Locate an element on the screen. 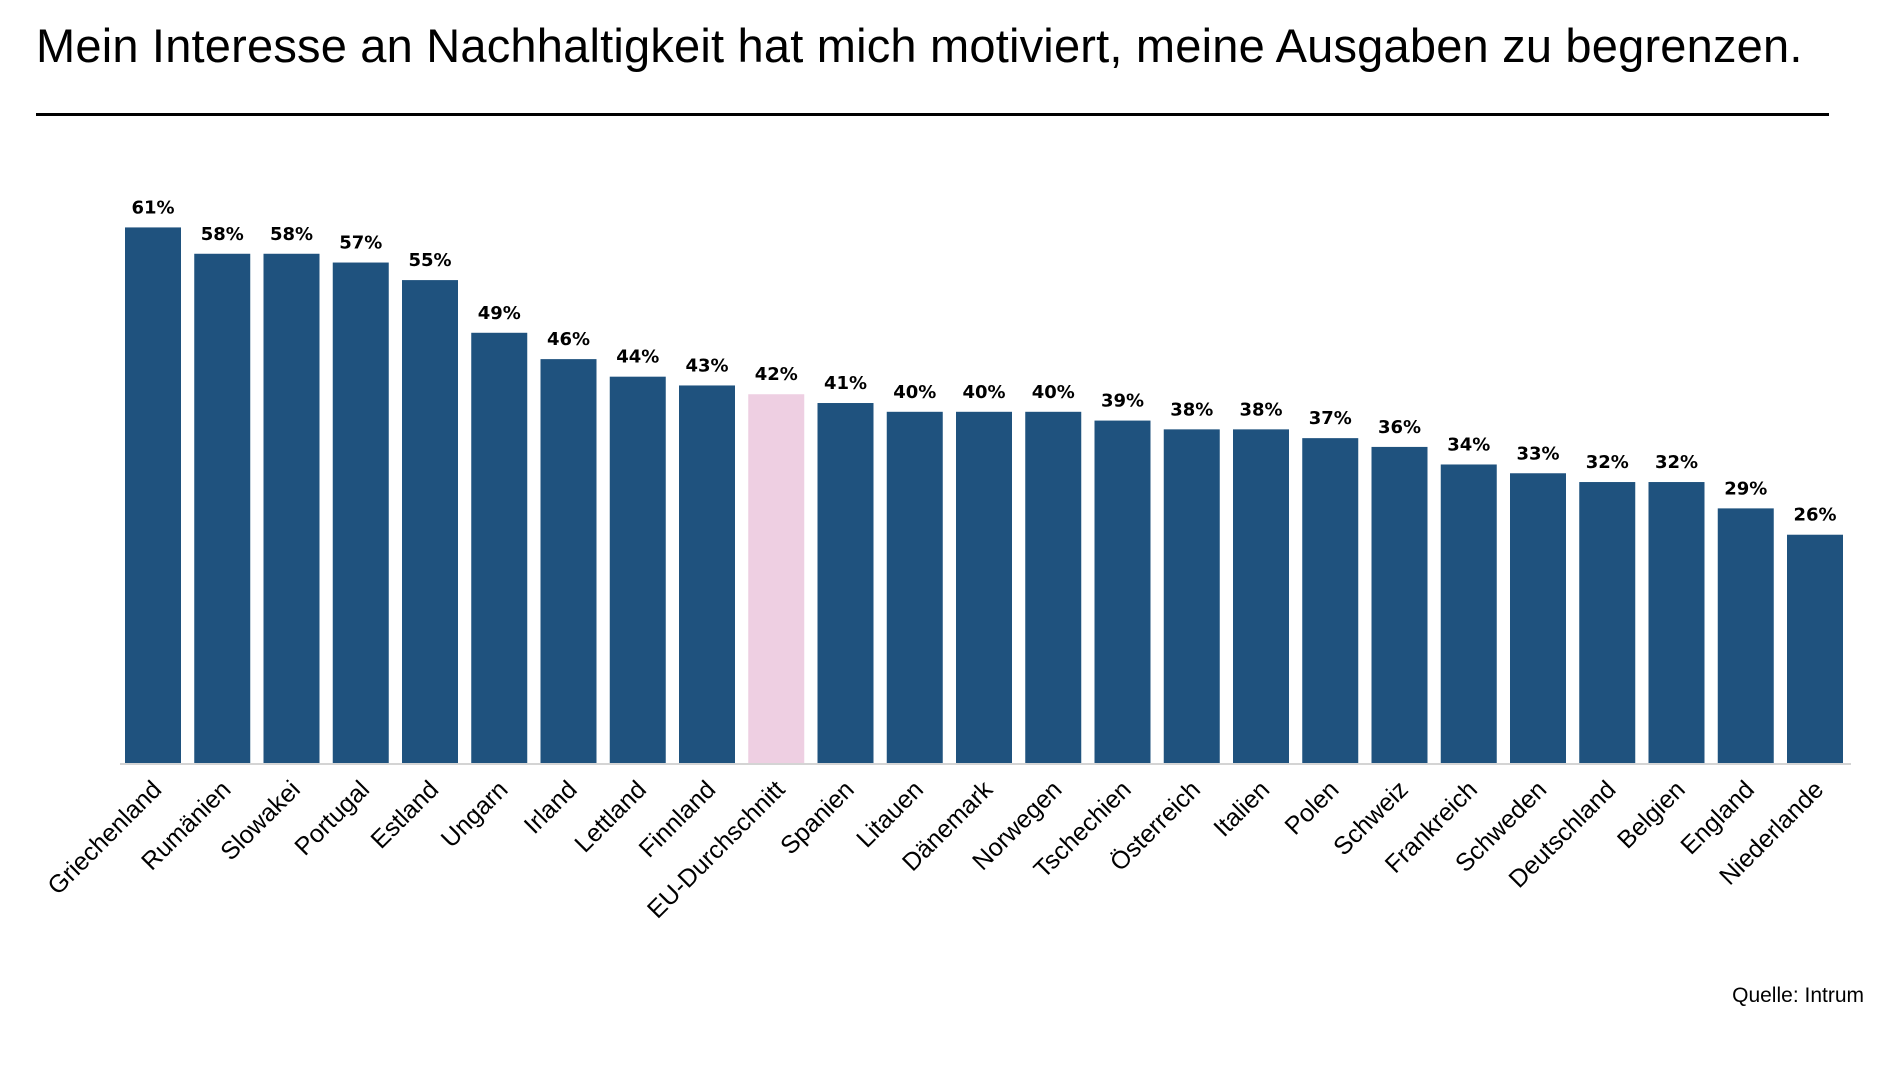 The width and height of the screenshot is (1879, 1066). bar-value-label: 57% is located at coordinates (360, 243).